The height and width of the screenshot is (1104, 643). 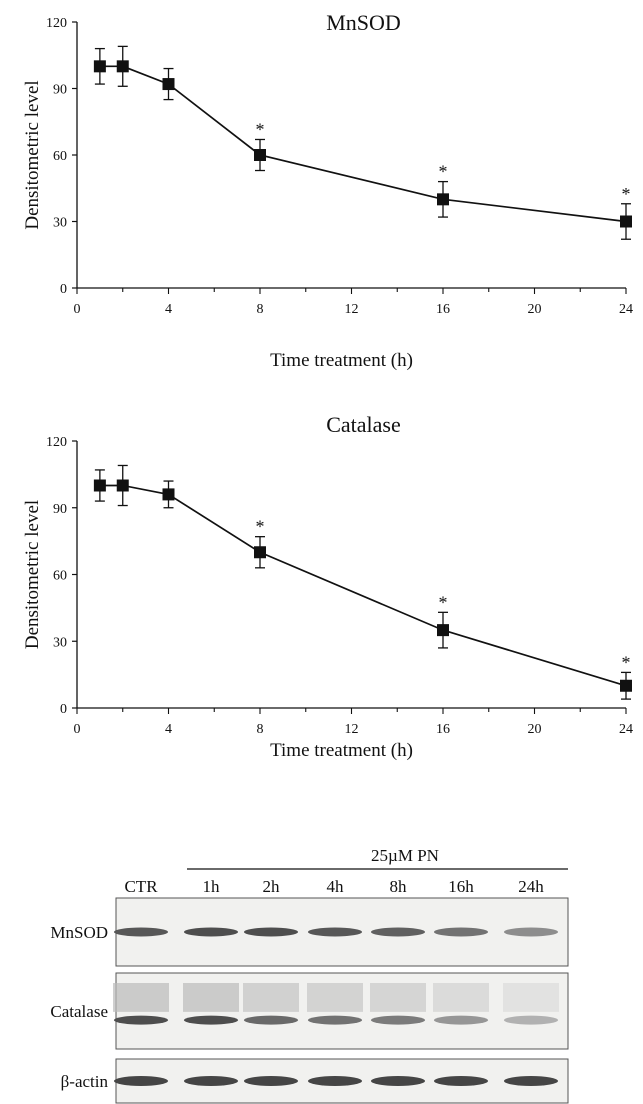 What do you see at coordinates (212, 886) in the screenshot?
I see `lane-label-1h: 1h` at bounding box center [212, 886].